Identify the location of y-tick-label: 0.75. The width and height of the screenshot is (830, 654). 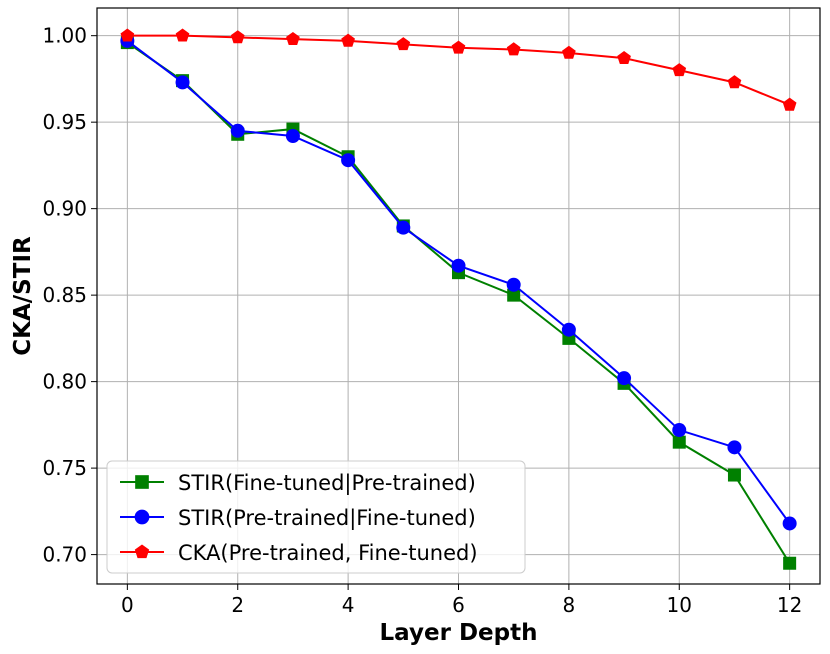
(64, 468).